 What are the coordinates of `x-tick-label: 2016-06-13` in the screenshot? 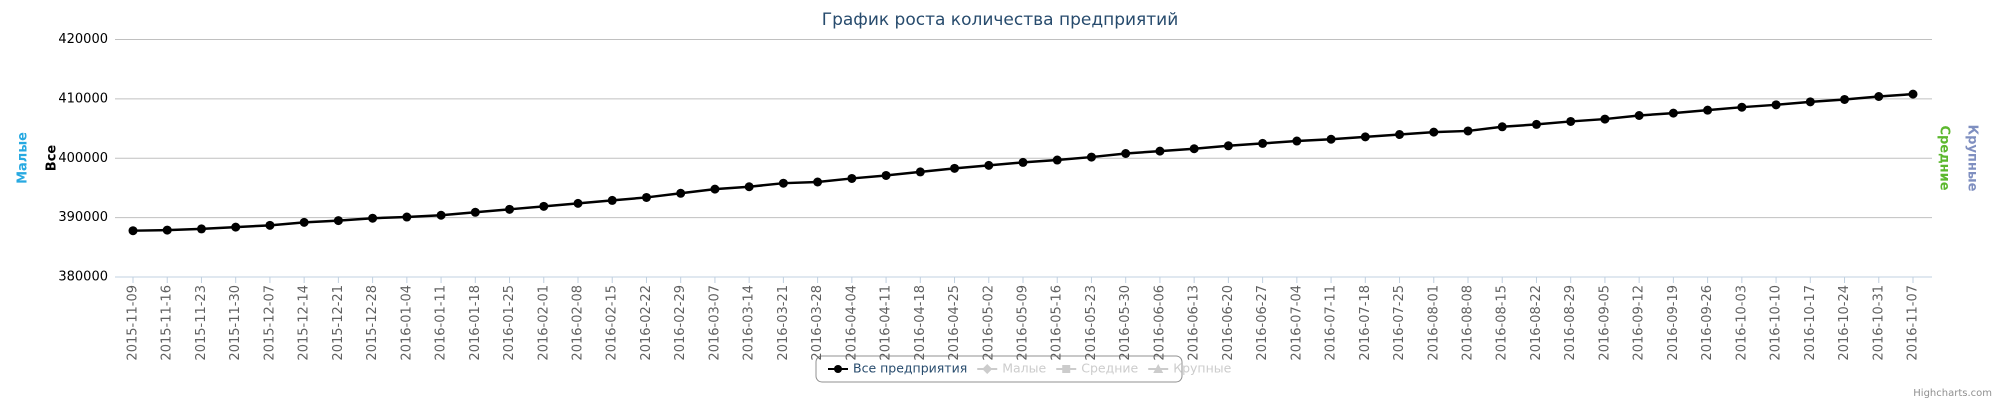 It's located at (1194, 323).